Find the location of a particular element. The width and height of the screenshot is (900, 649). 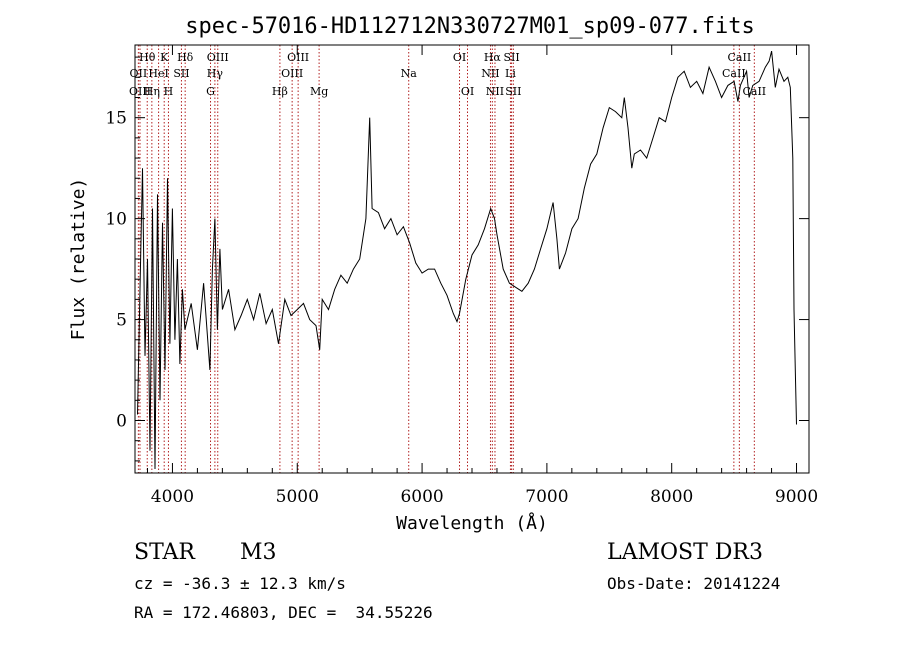

line-label: Hδ is located at coordinates (185, 57).